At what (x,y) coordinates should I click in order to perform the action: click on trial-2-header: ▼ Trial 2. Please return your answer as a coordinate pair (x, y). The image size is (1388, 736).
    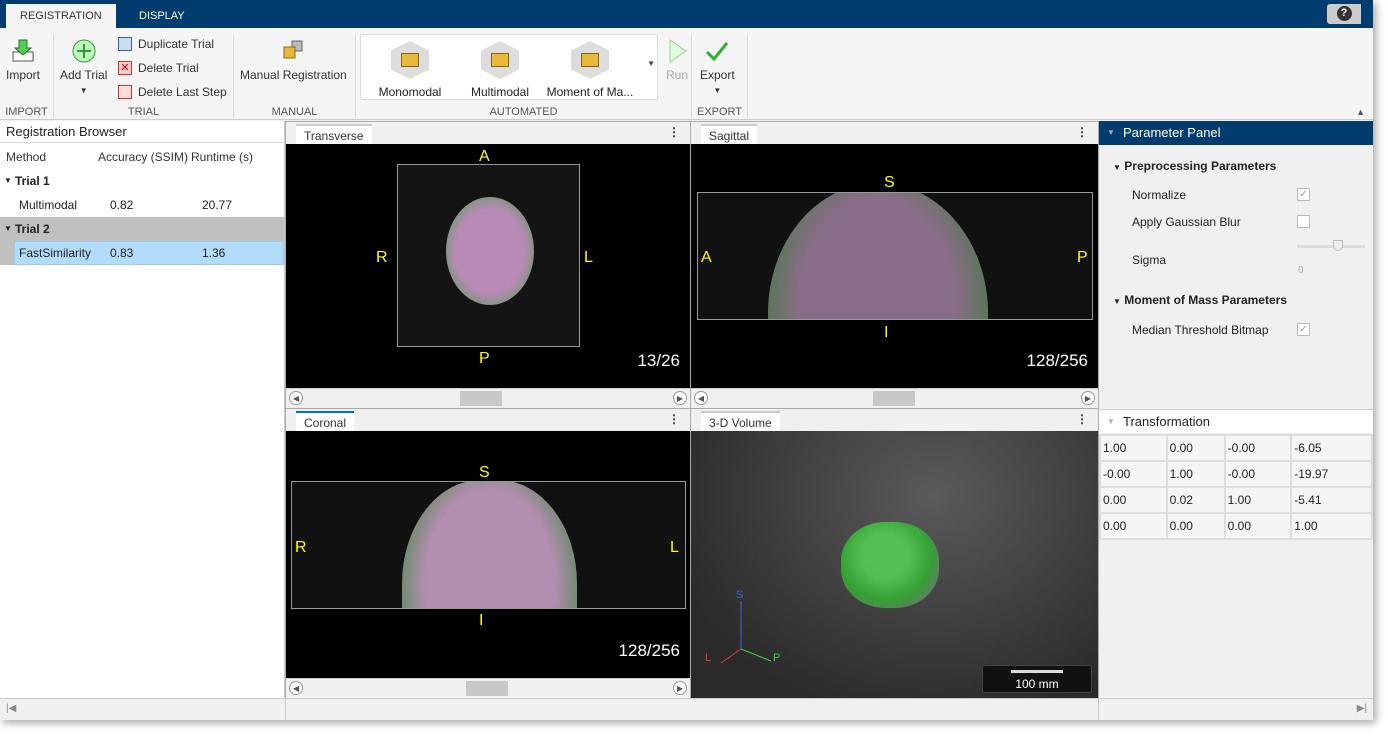
    Looking at the image, I should click on (142, 229).